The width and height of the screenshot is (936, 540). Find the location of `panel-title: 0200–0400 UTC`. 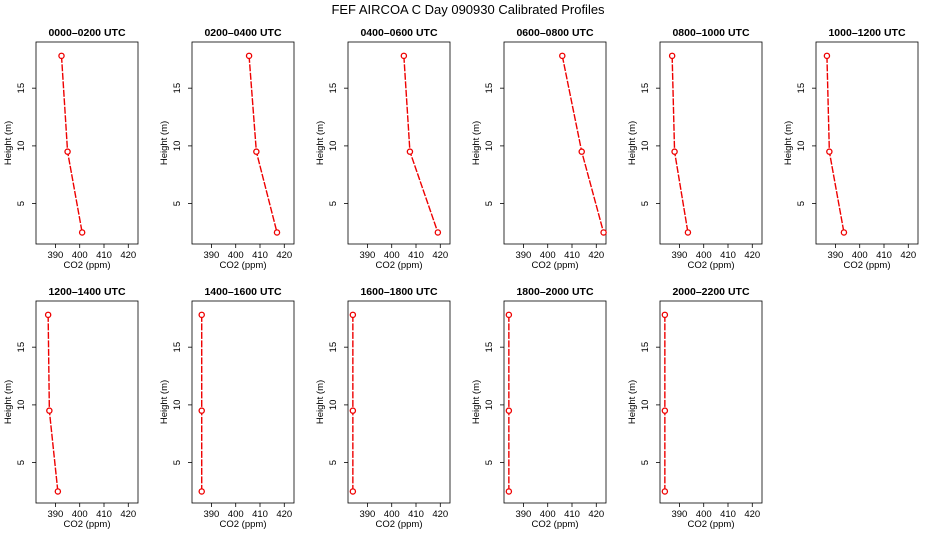

panel-title: 0200–0400 UTC is located at coordinates (242, 33).